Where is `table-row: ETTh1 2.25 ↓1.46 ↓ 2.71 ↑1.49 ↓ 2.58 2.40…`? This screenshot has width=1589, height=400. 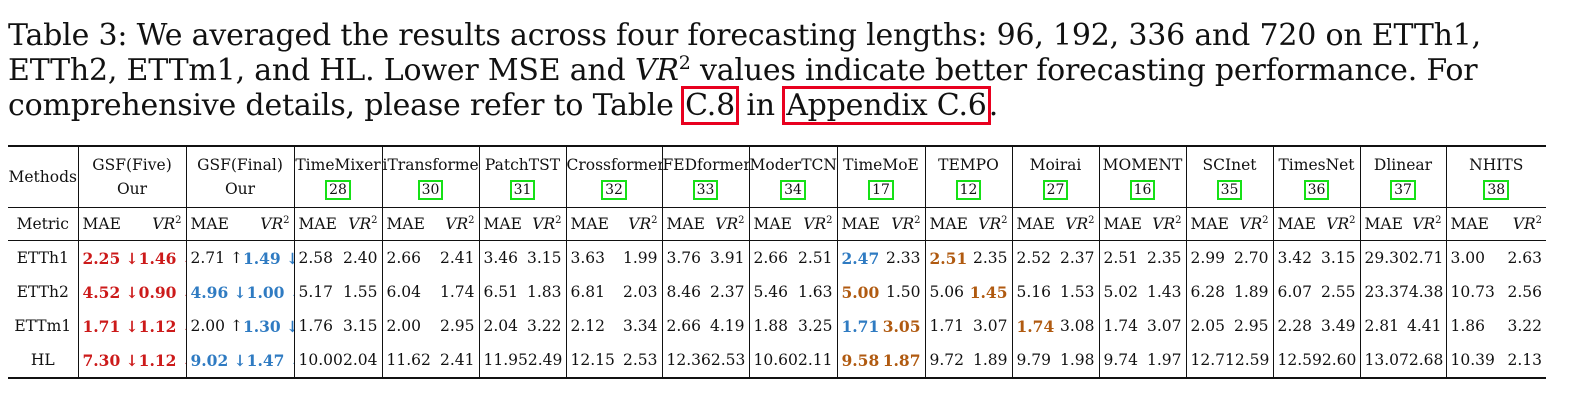 table-row: ETTh1 2.25 ↓1.46 ↓ 2.71 ↑1.49 ↓ 2.58 2.40… is located at coordinates (777, 257).